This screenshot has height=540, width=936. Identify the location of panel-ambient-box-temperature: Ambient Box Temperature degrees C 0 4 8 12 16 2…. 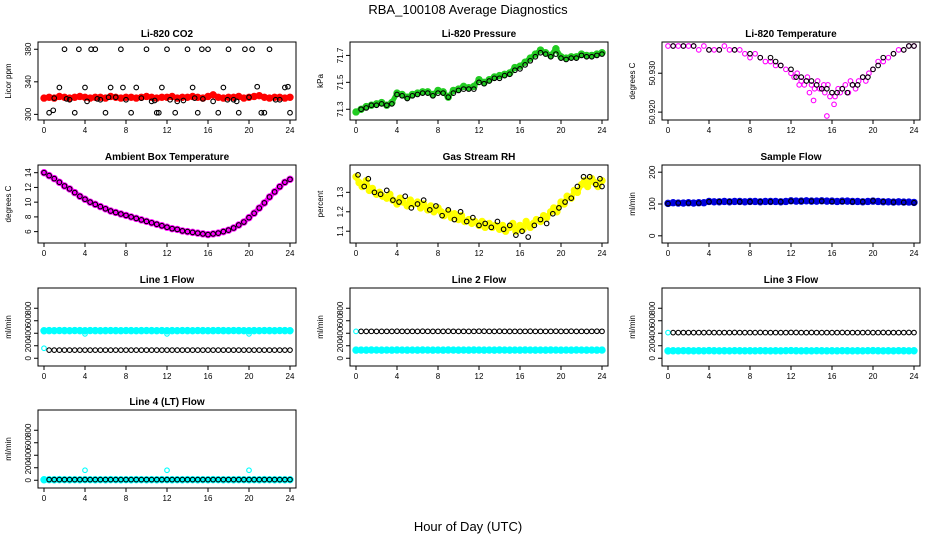
(150, 205).